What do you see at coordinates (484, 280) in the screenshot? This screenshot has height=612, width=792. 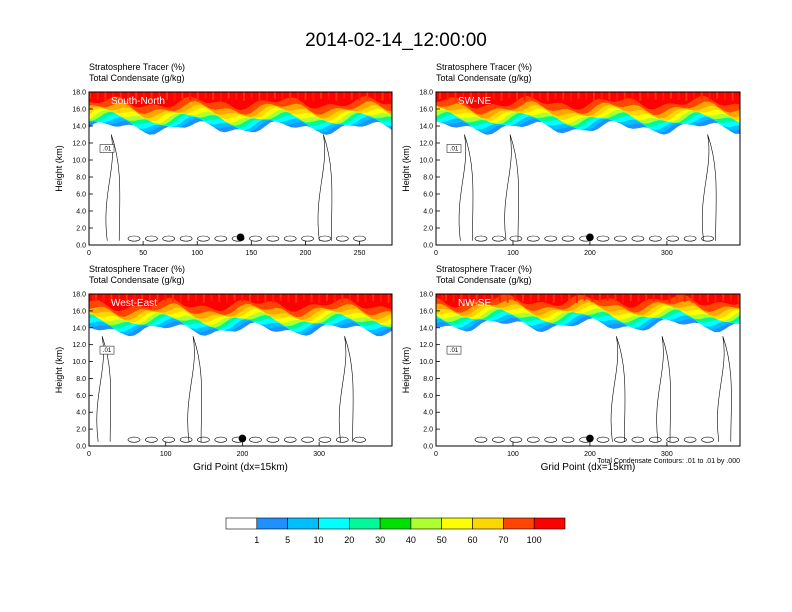 I see `panel-4-header-line2: Total Condensate (g/kg)` at bounding box center [484, 280].